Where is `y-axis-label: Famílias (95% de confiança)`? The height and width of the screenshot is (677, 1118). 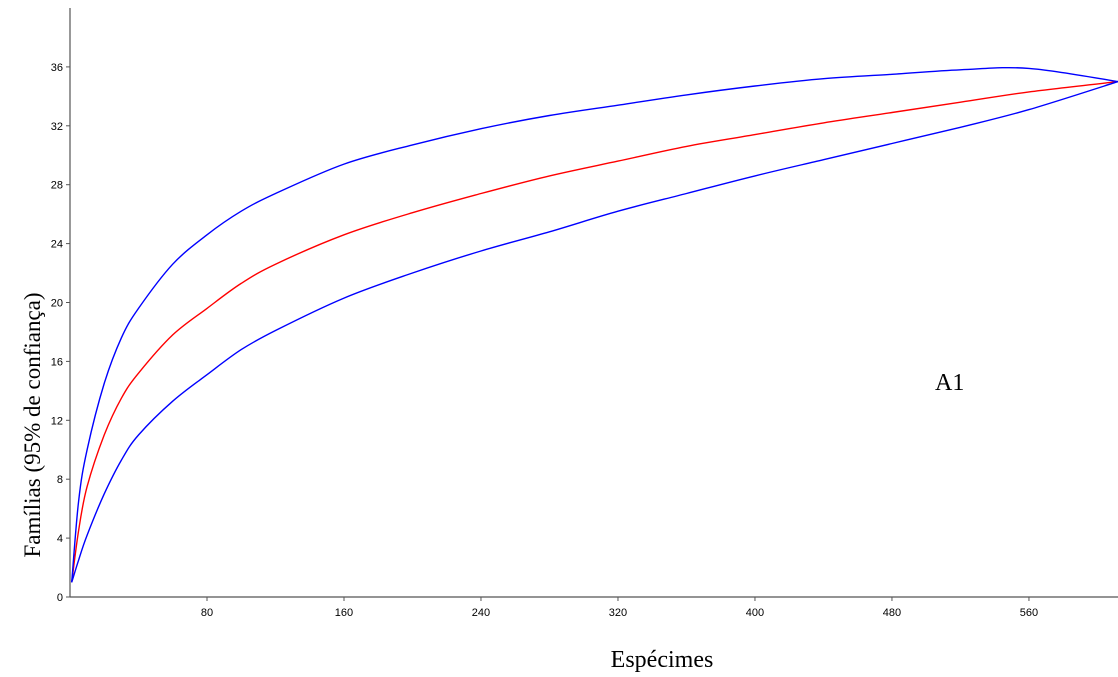
y-axis-label: Famílias (95% de confiança) is located at coordinates (32, 424).